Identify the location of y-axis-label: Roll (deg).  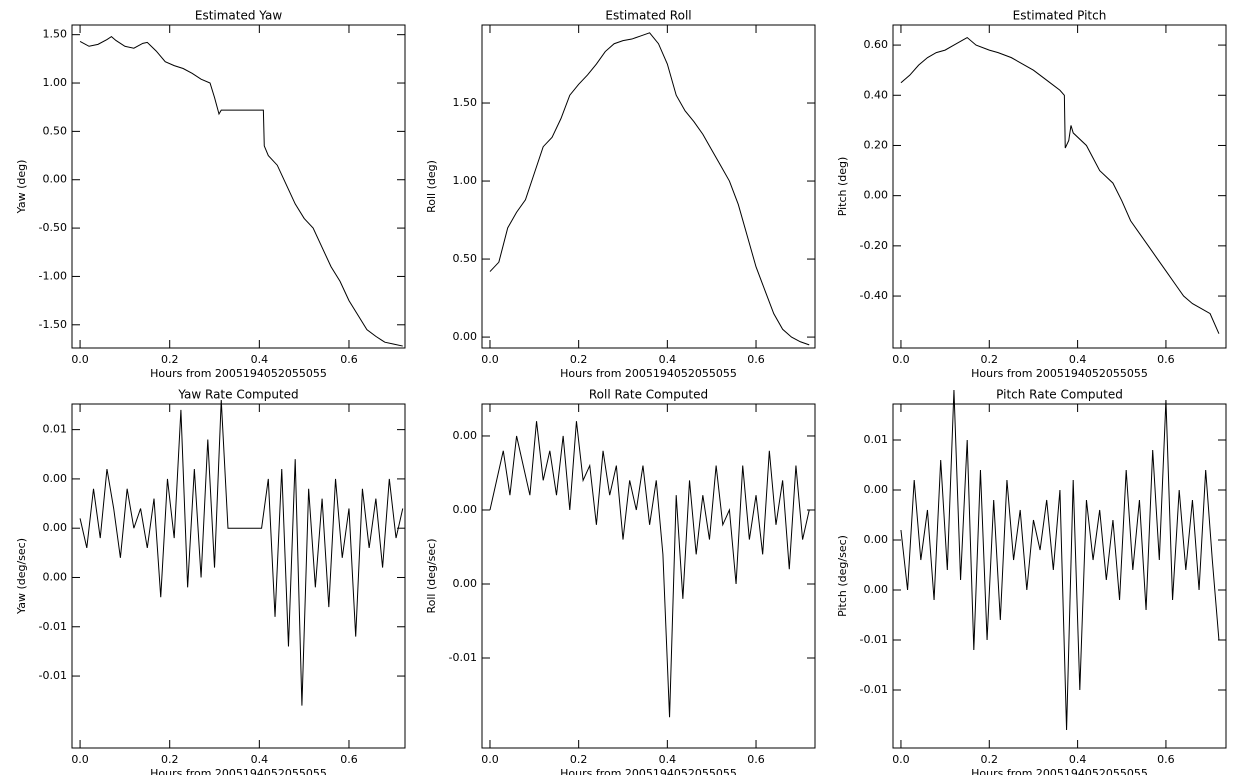
(431, 186).